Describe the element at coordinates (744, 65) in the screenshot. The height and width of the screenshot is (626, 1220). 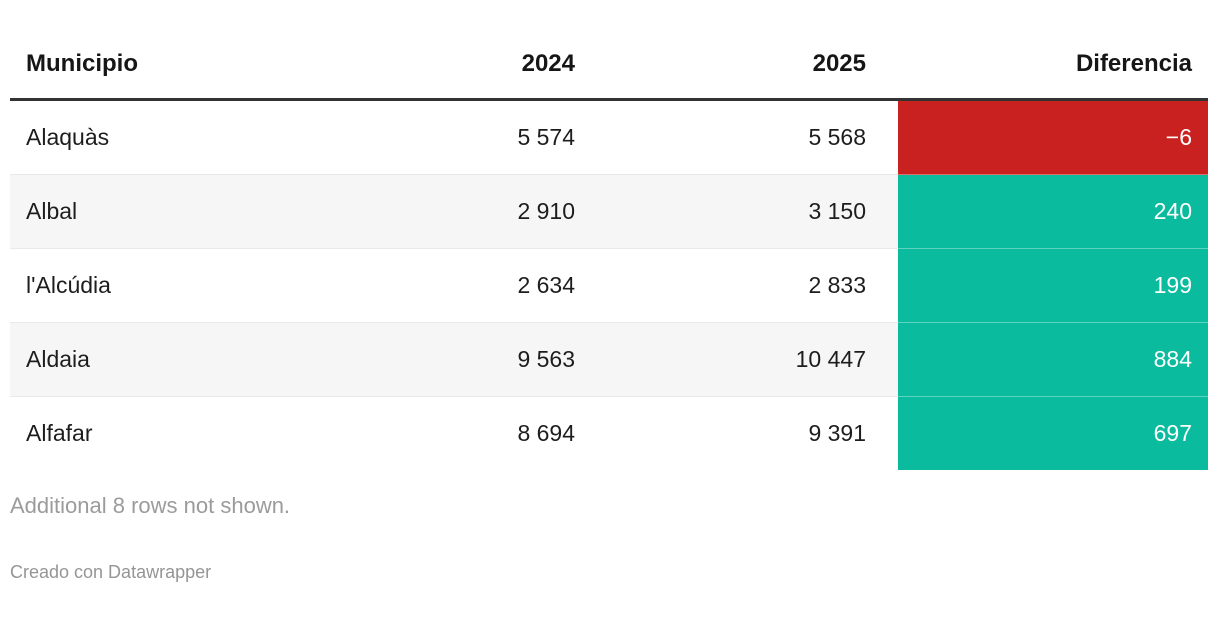
I see `column-header-2025: 2025` at that location.